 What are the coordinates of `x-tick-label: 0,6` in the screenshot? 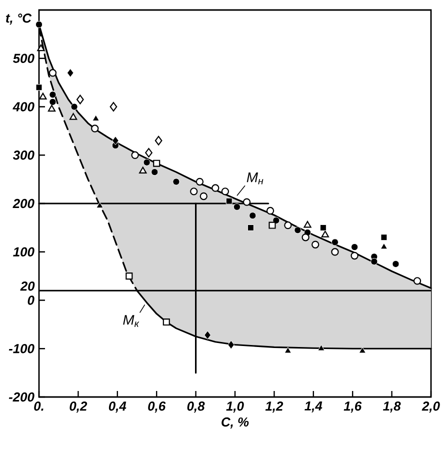 It's located at (157, 407).